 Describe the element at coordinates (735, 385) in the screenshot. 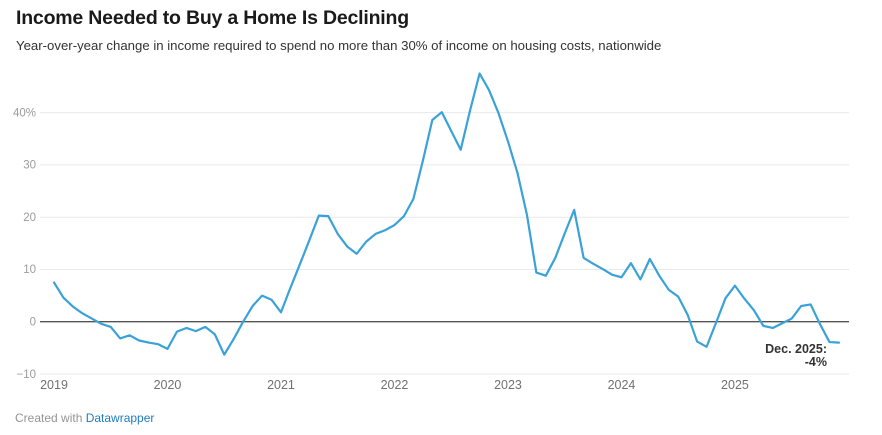

I see `x-tick-label: 2025` at that location.